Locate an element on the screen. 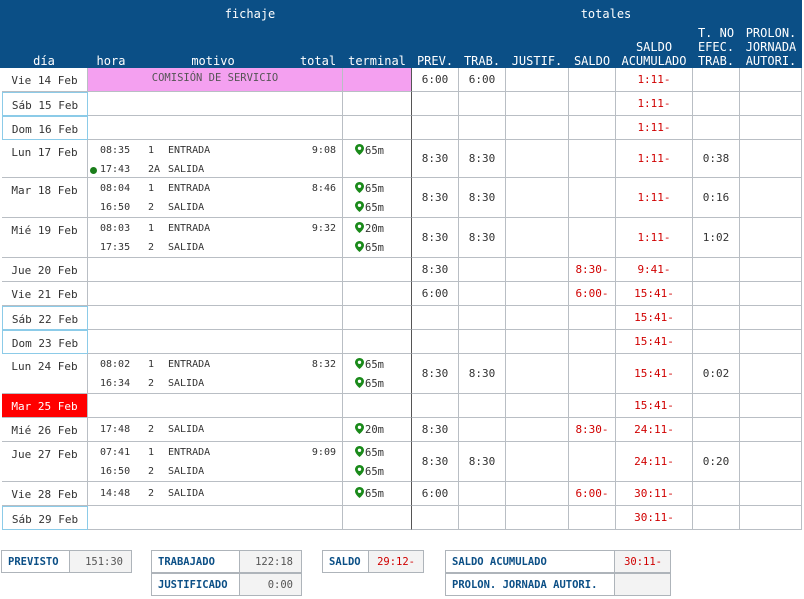  entry-total: 8:32 is located at coordinates (323, 364).